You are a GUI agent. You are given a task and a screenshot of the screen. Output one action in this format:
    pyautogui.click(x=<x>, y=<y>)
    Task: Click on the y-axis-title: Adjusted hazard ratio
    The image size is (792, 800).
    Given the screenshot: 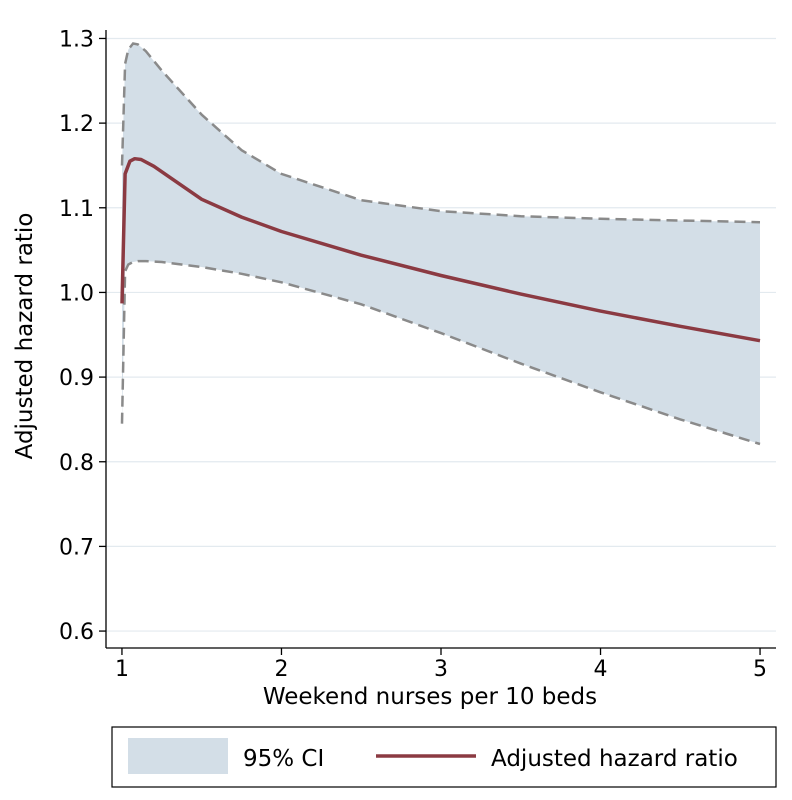 What is the action you would take?
    pyautogui.click(x=25, y=336)
    